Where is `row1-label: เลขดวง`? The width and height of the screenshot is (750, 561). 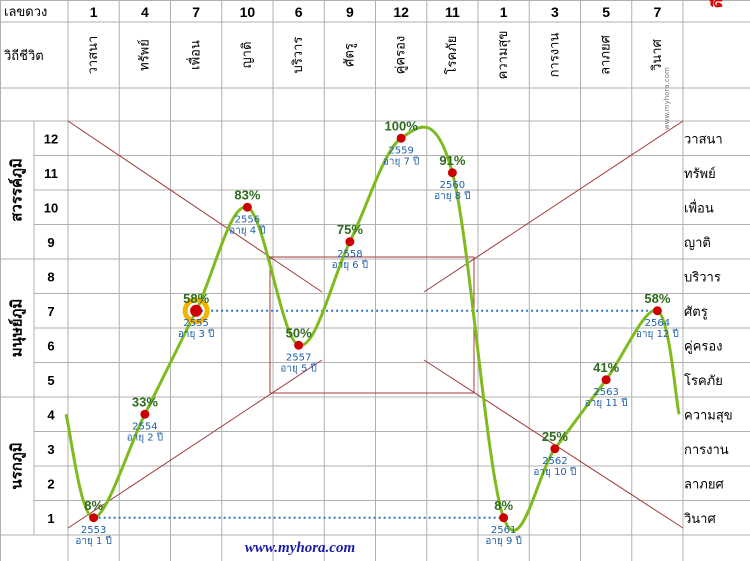 row1-label: เลขดวง is located at coordinates (25, 12).